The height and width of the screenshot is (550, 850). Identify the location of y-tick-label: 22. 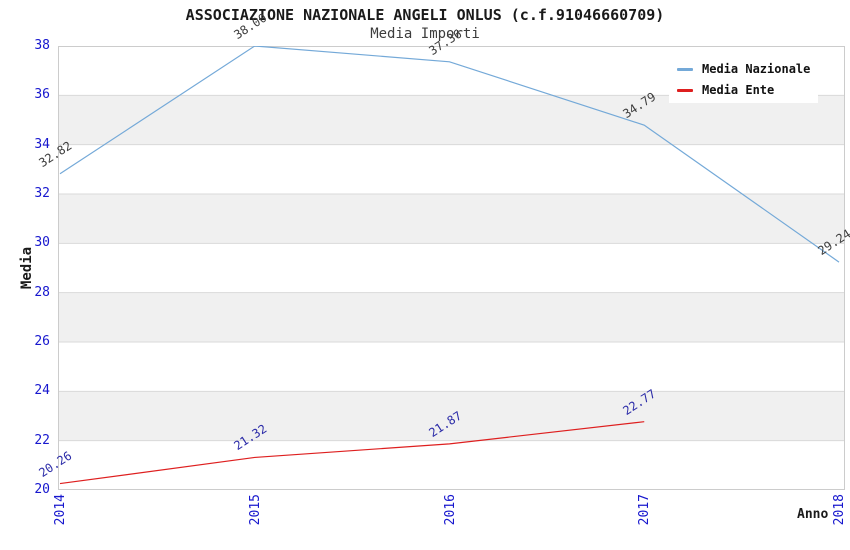
(42, 440).